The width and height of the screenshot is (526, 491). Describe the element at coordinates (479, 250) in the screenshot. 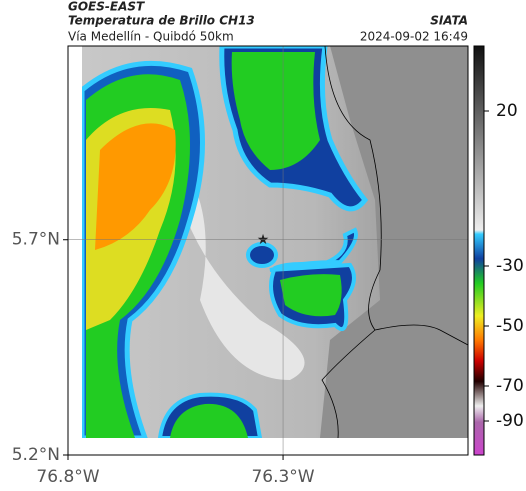

I see `colorbar` at that location.